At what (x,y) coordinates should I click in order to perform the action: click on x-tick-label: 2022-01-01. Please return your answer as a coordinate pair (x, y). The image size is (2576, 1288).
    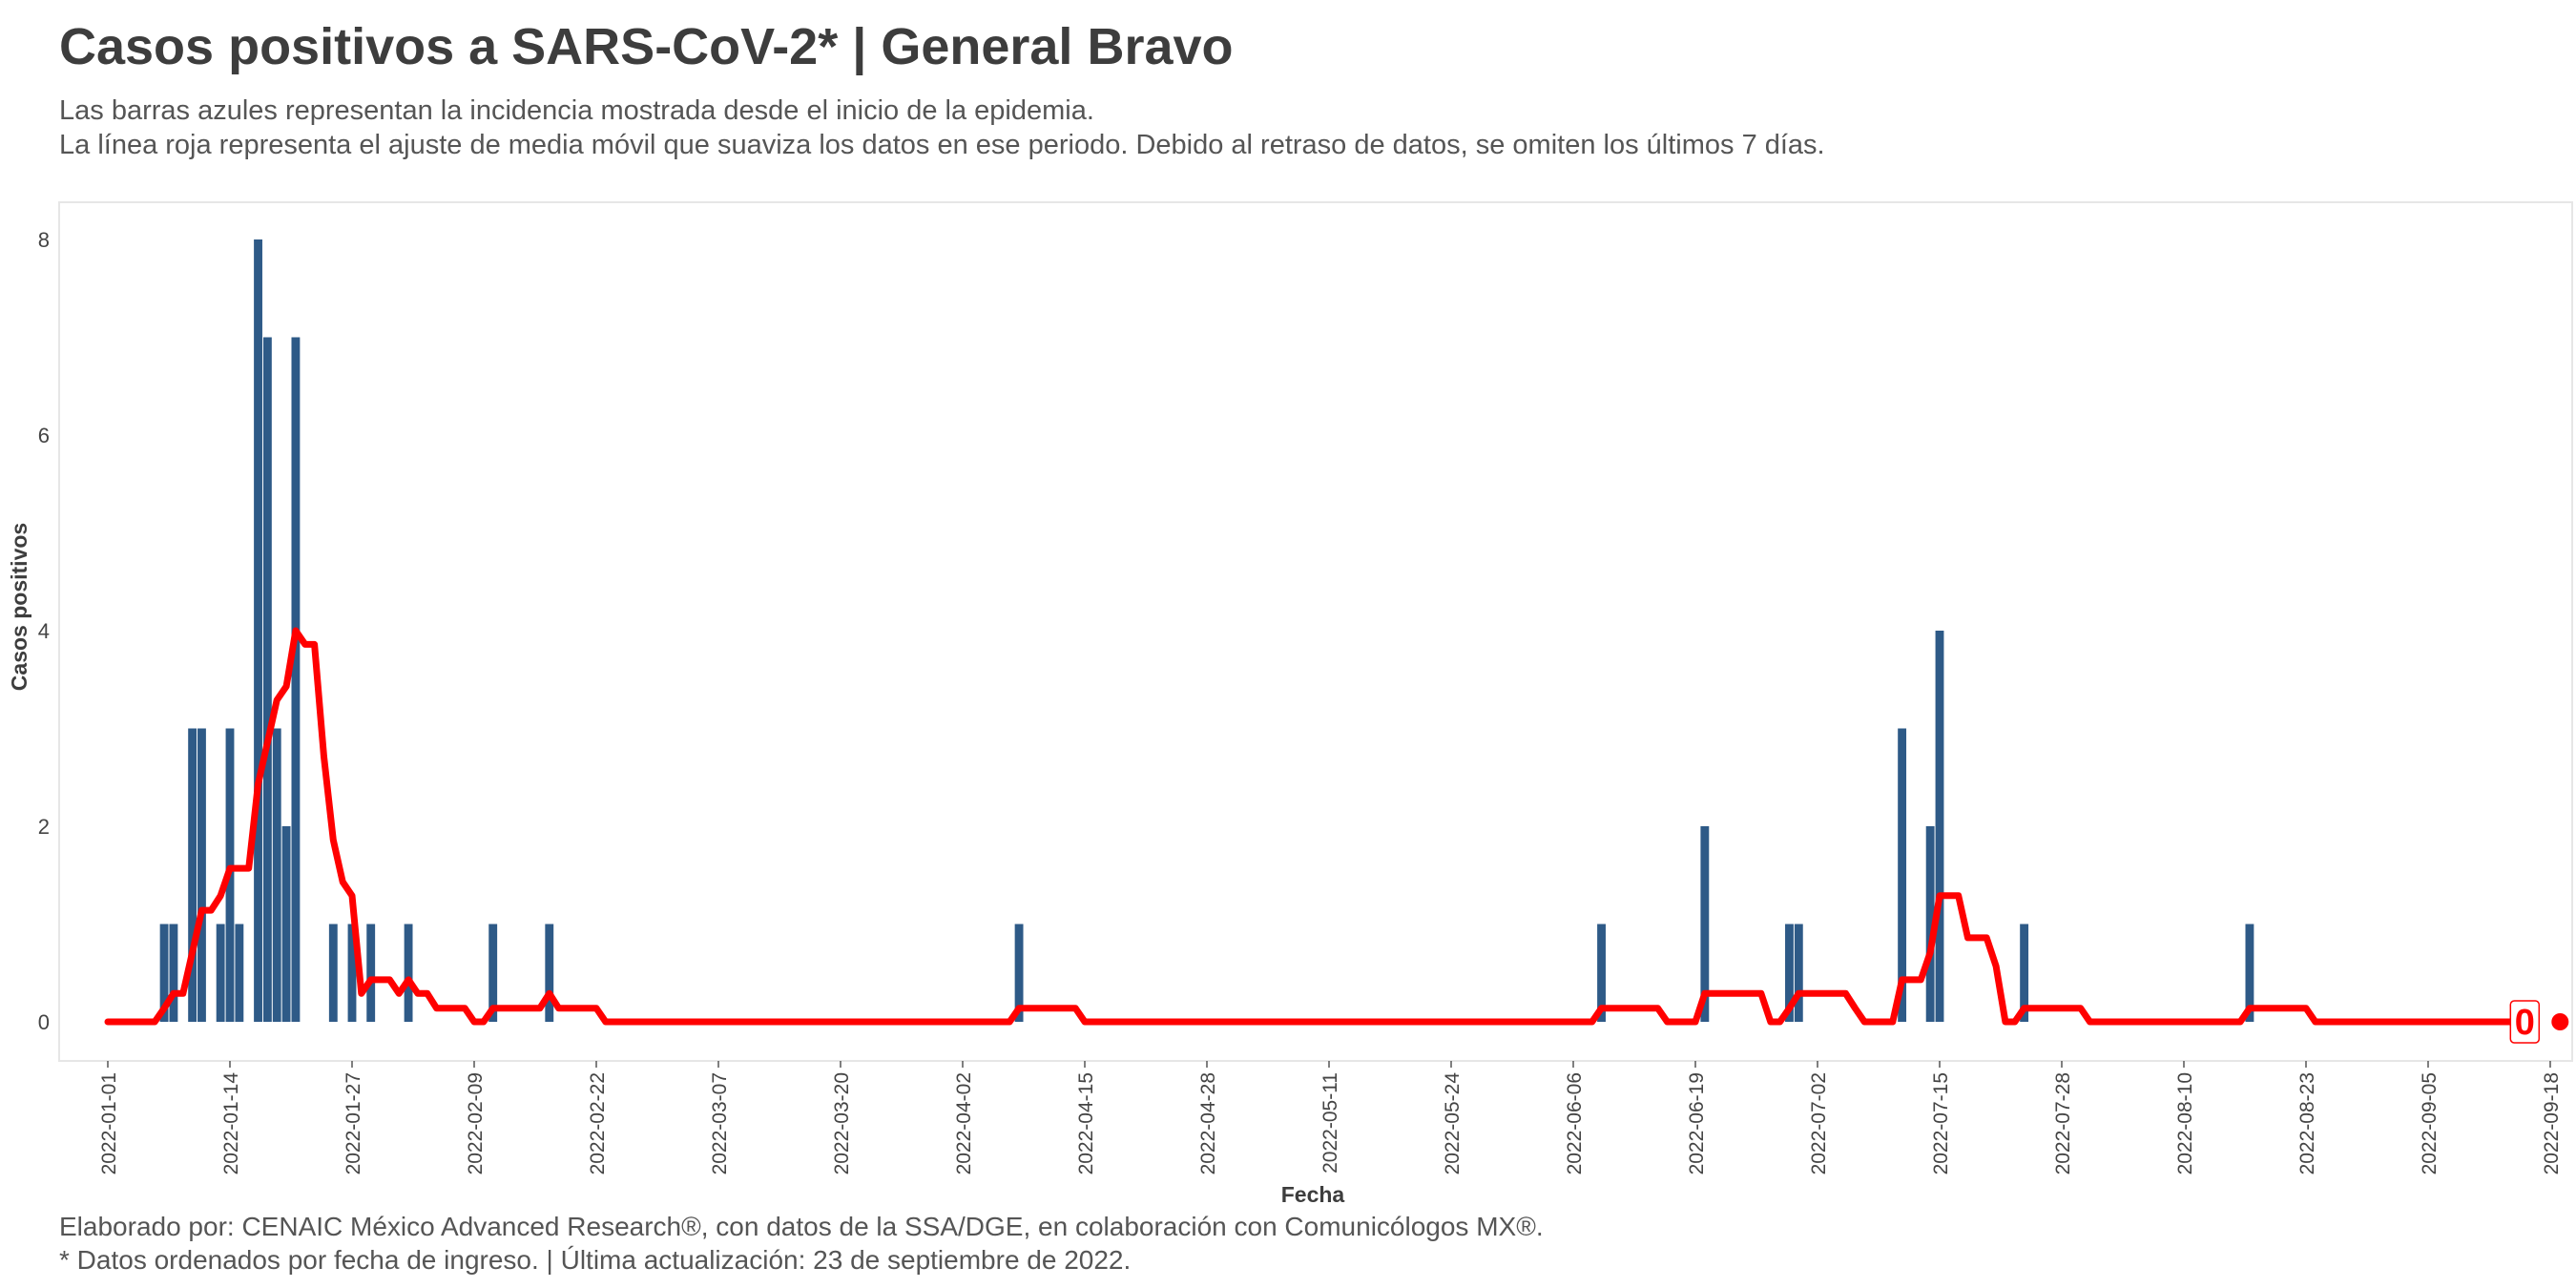
    Looking at the image, I should click on (109, 1123).